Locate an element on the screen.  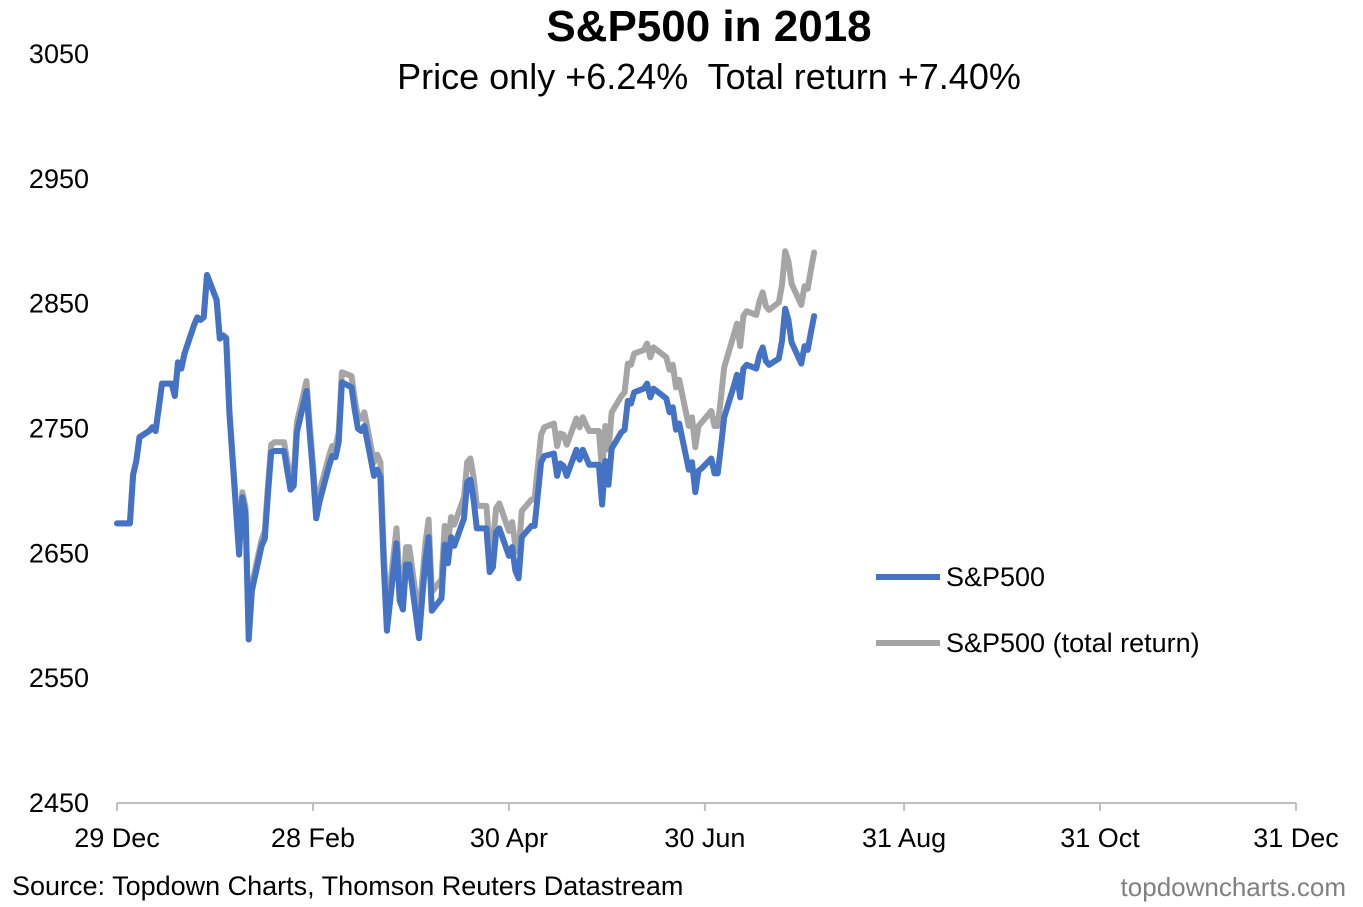
x-tick-label: 28 Feb is located at coordinates (313, 838).